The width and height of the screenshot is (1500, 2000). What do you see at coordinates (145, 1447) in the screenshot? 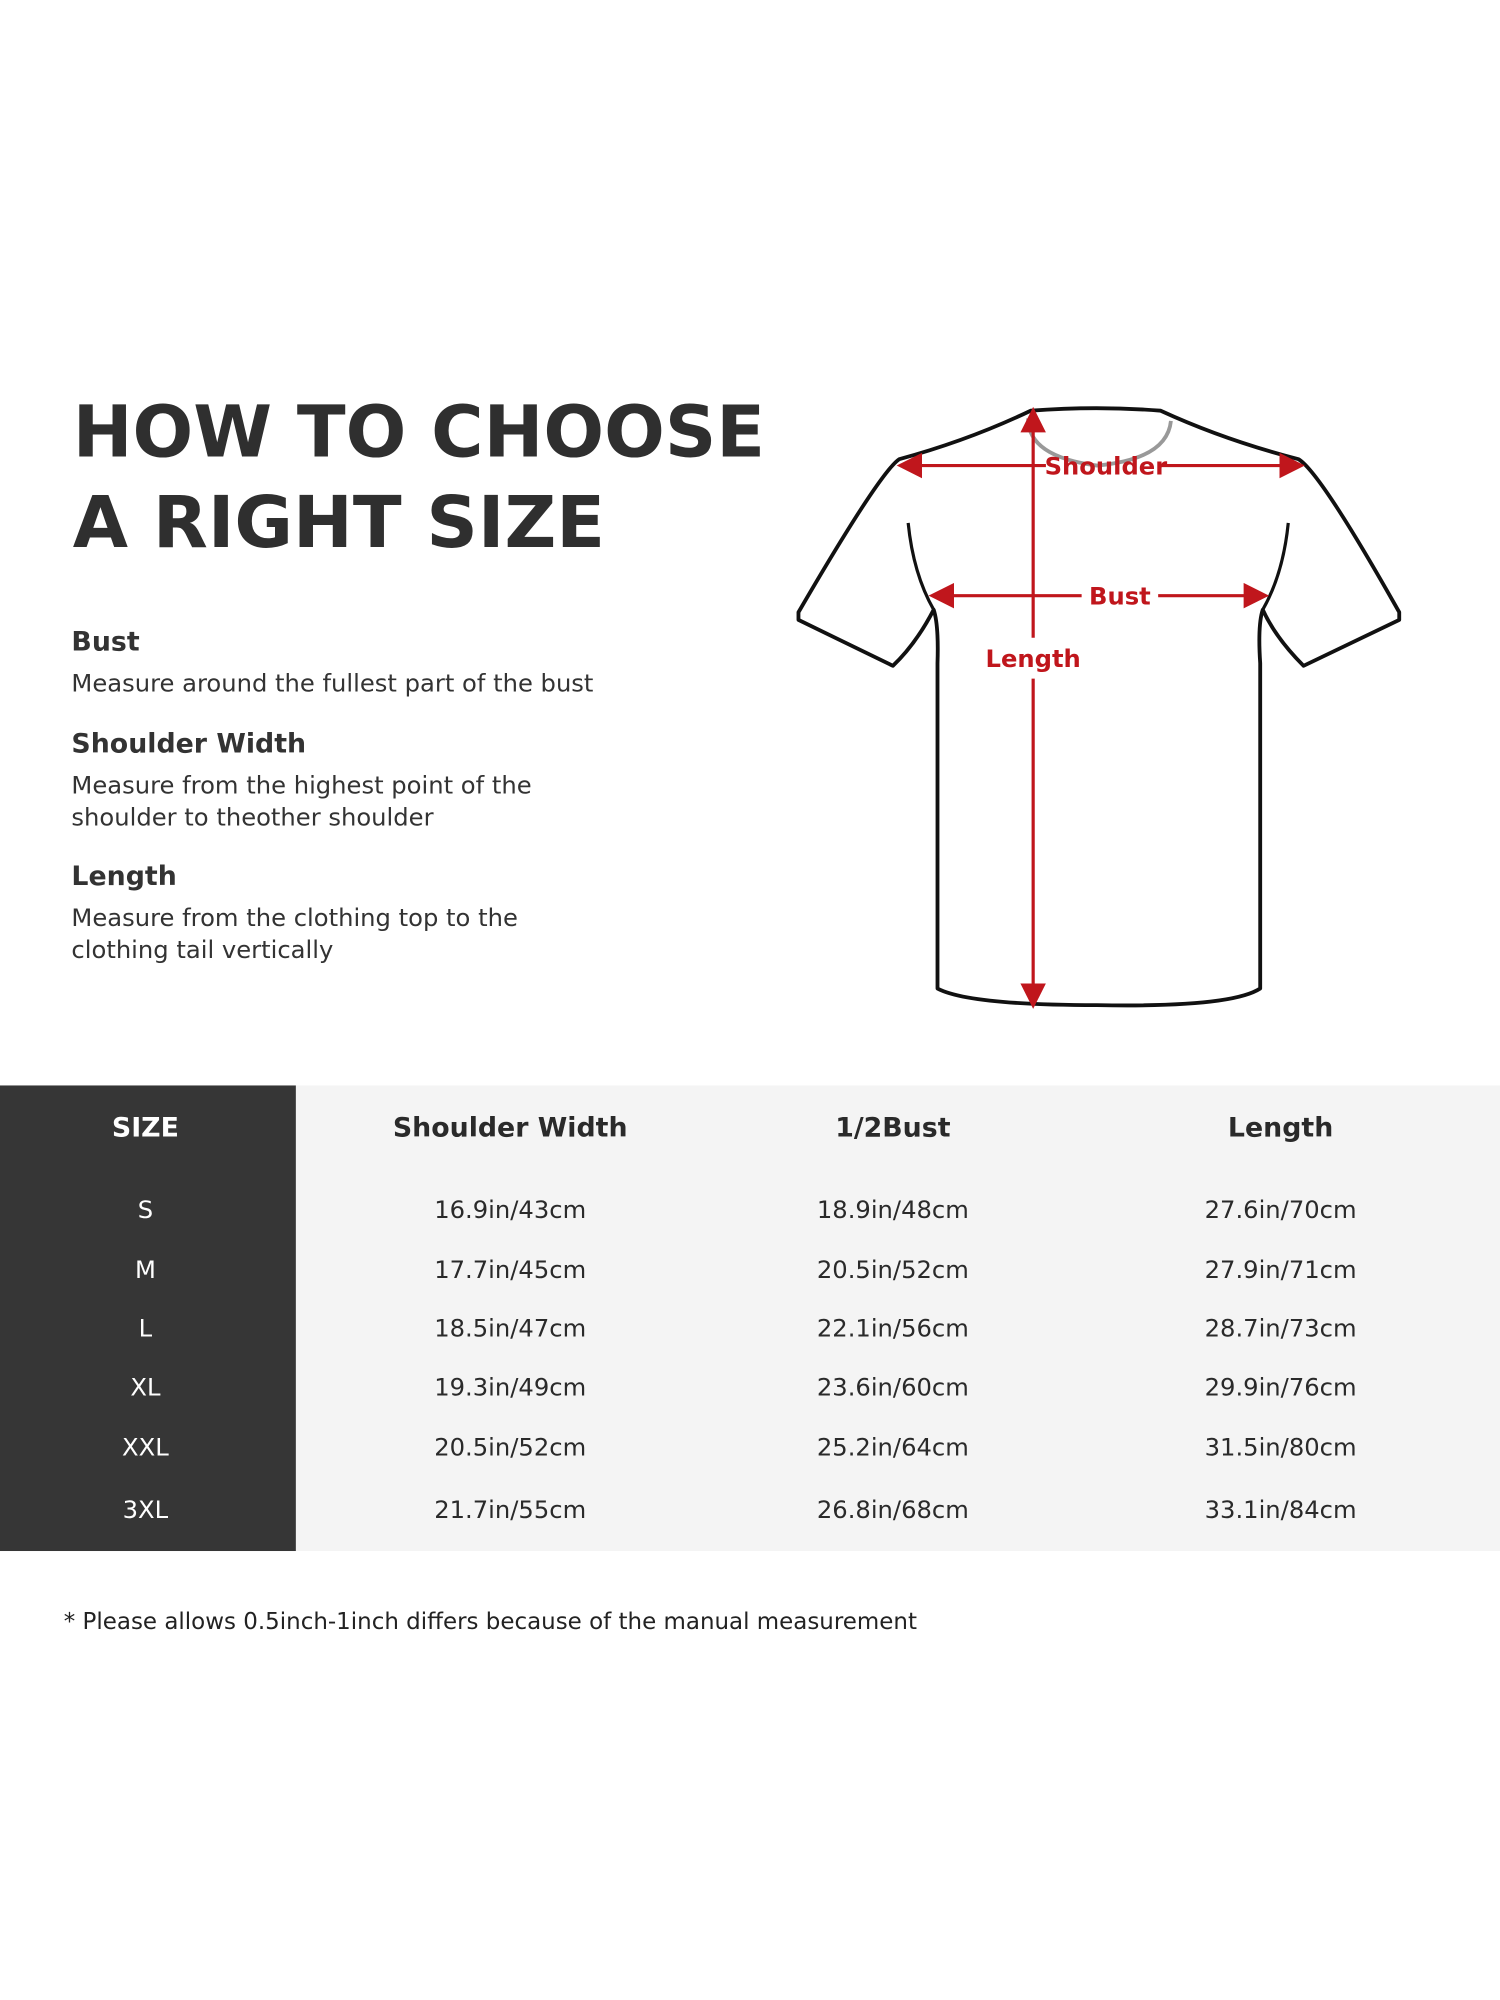
I see `size-label: XXL` at bounding box center [145, 1447].